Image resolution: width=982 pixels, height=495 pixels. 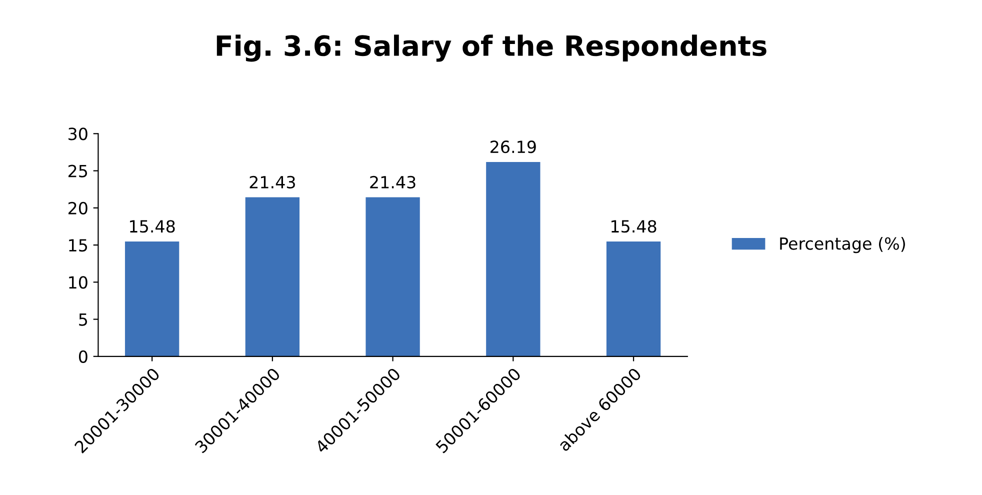 I want to click on y-tick-label: 15, so click(x=78, y=245).